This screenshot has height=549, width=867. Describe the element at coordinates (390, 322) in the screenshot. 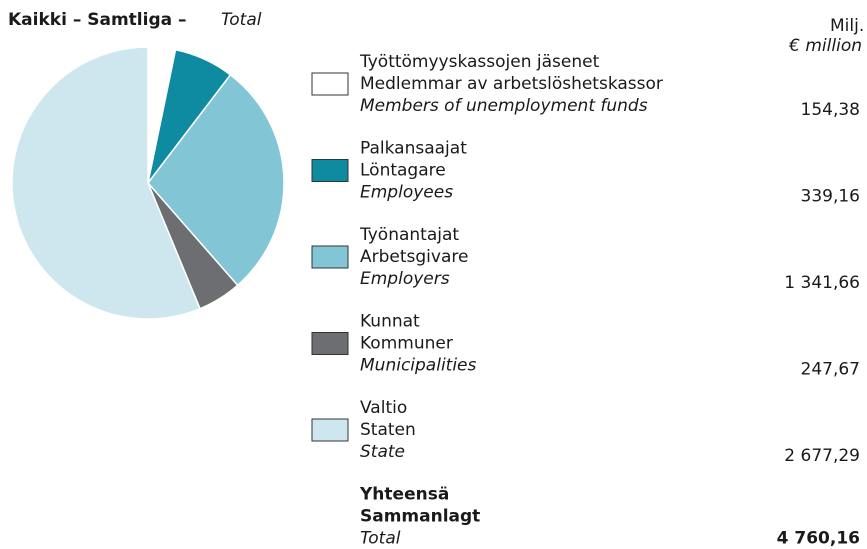

I see `legend-label: Kunnat` at that location.